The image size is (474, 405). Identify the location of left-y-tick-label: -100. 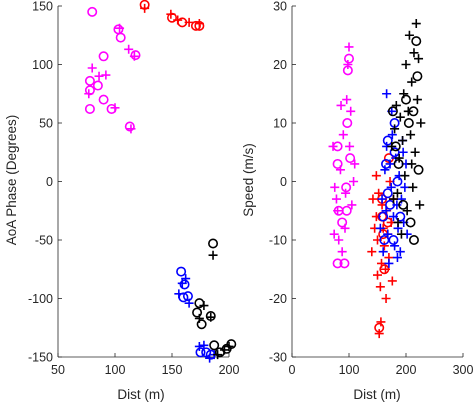
(40, 299).